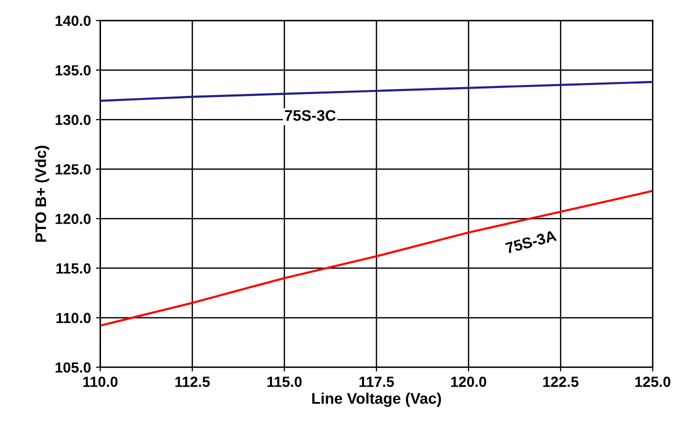 The width and height of the screenshot is (682, 428). What do you see at coordinates (73, 120) in the screenshot?
I see `y-tick-label: 130.0` at bounding box center [73, 120].